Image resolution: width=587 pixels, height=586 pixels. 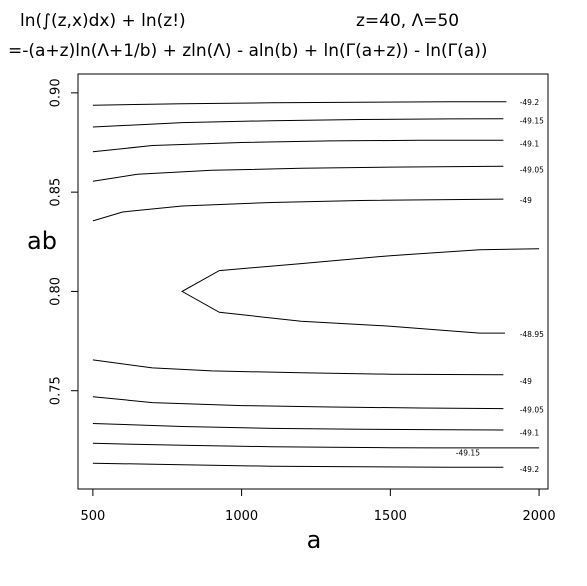 What do you see at coordinates (539, 516) in the screenshot?
I see `x-tick-label-3: 2000` at bounding box center [539, 516].